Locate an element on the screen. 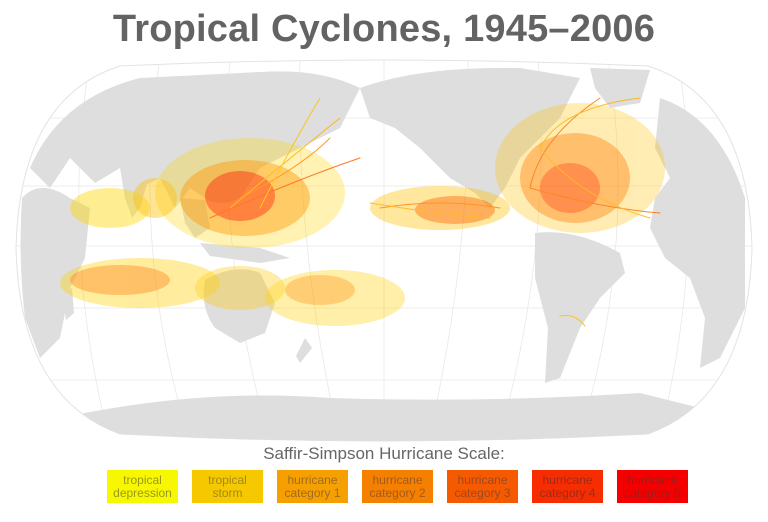 The image size is (768, 522). australia is located at coordinates (239, 306).